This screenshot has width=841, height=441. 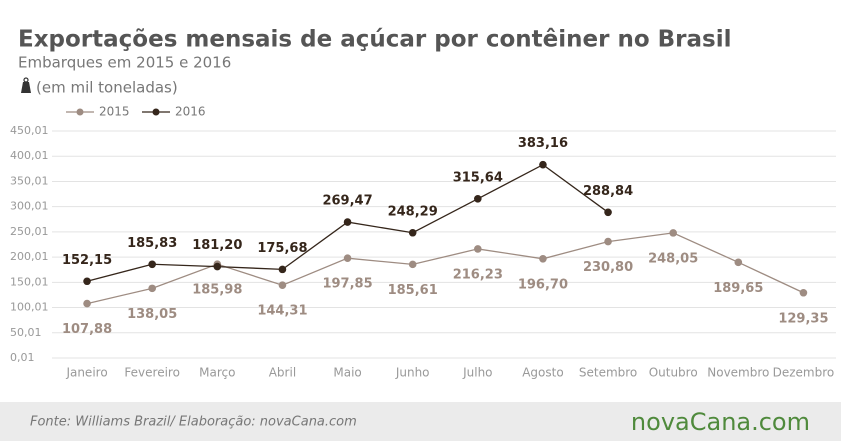 What do you see at coordinates (673, 373) in the screenshot?
I see `x-tick-label: Outubro` at bounding box center [673, 373].